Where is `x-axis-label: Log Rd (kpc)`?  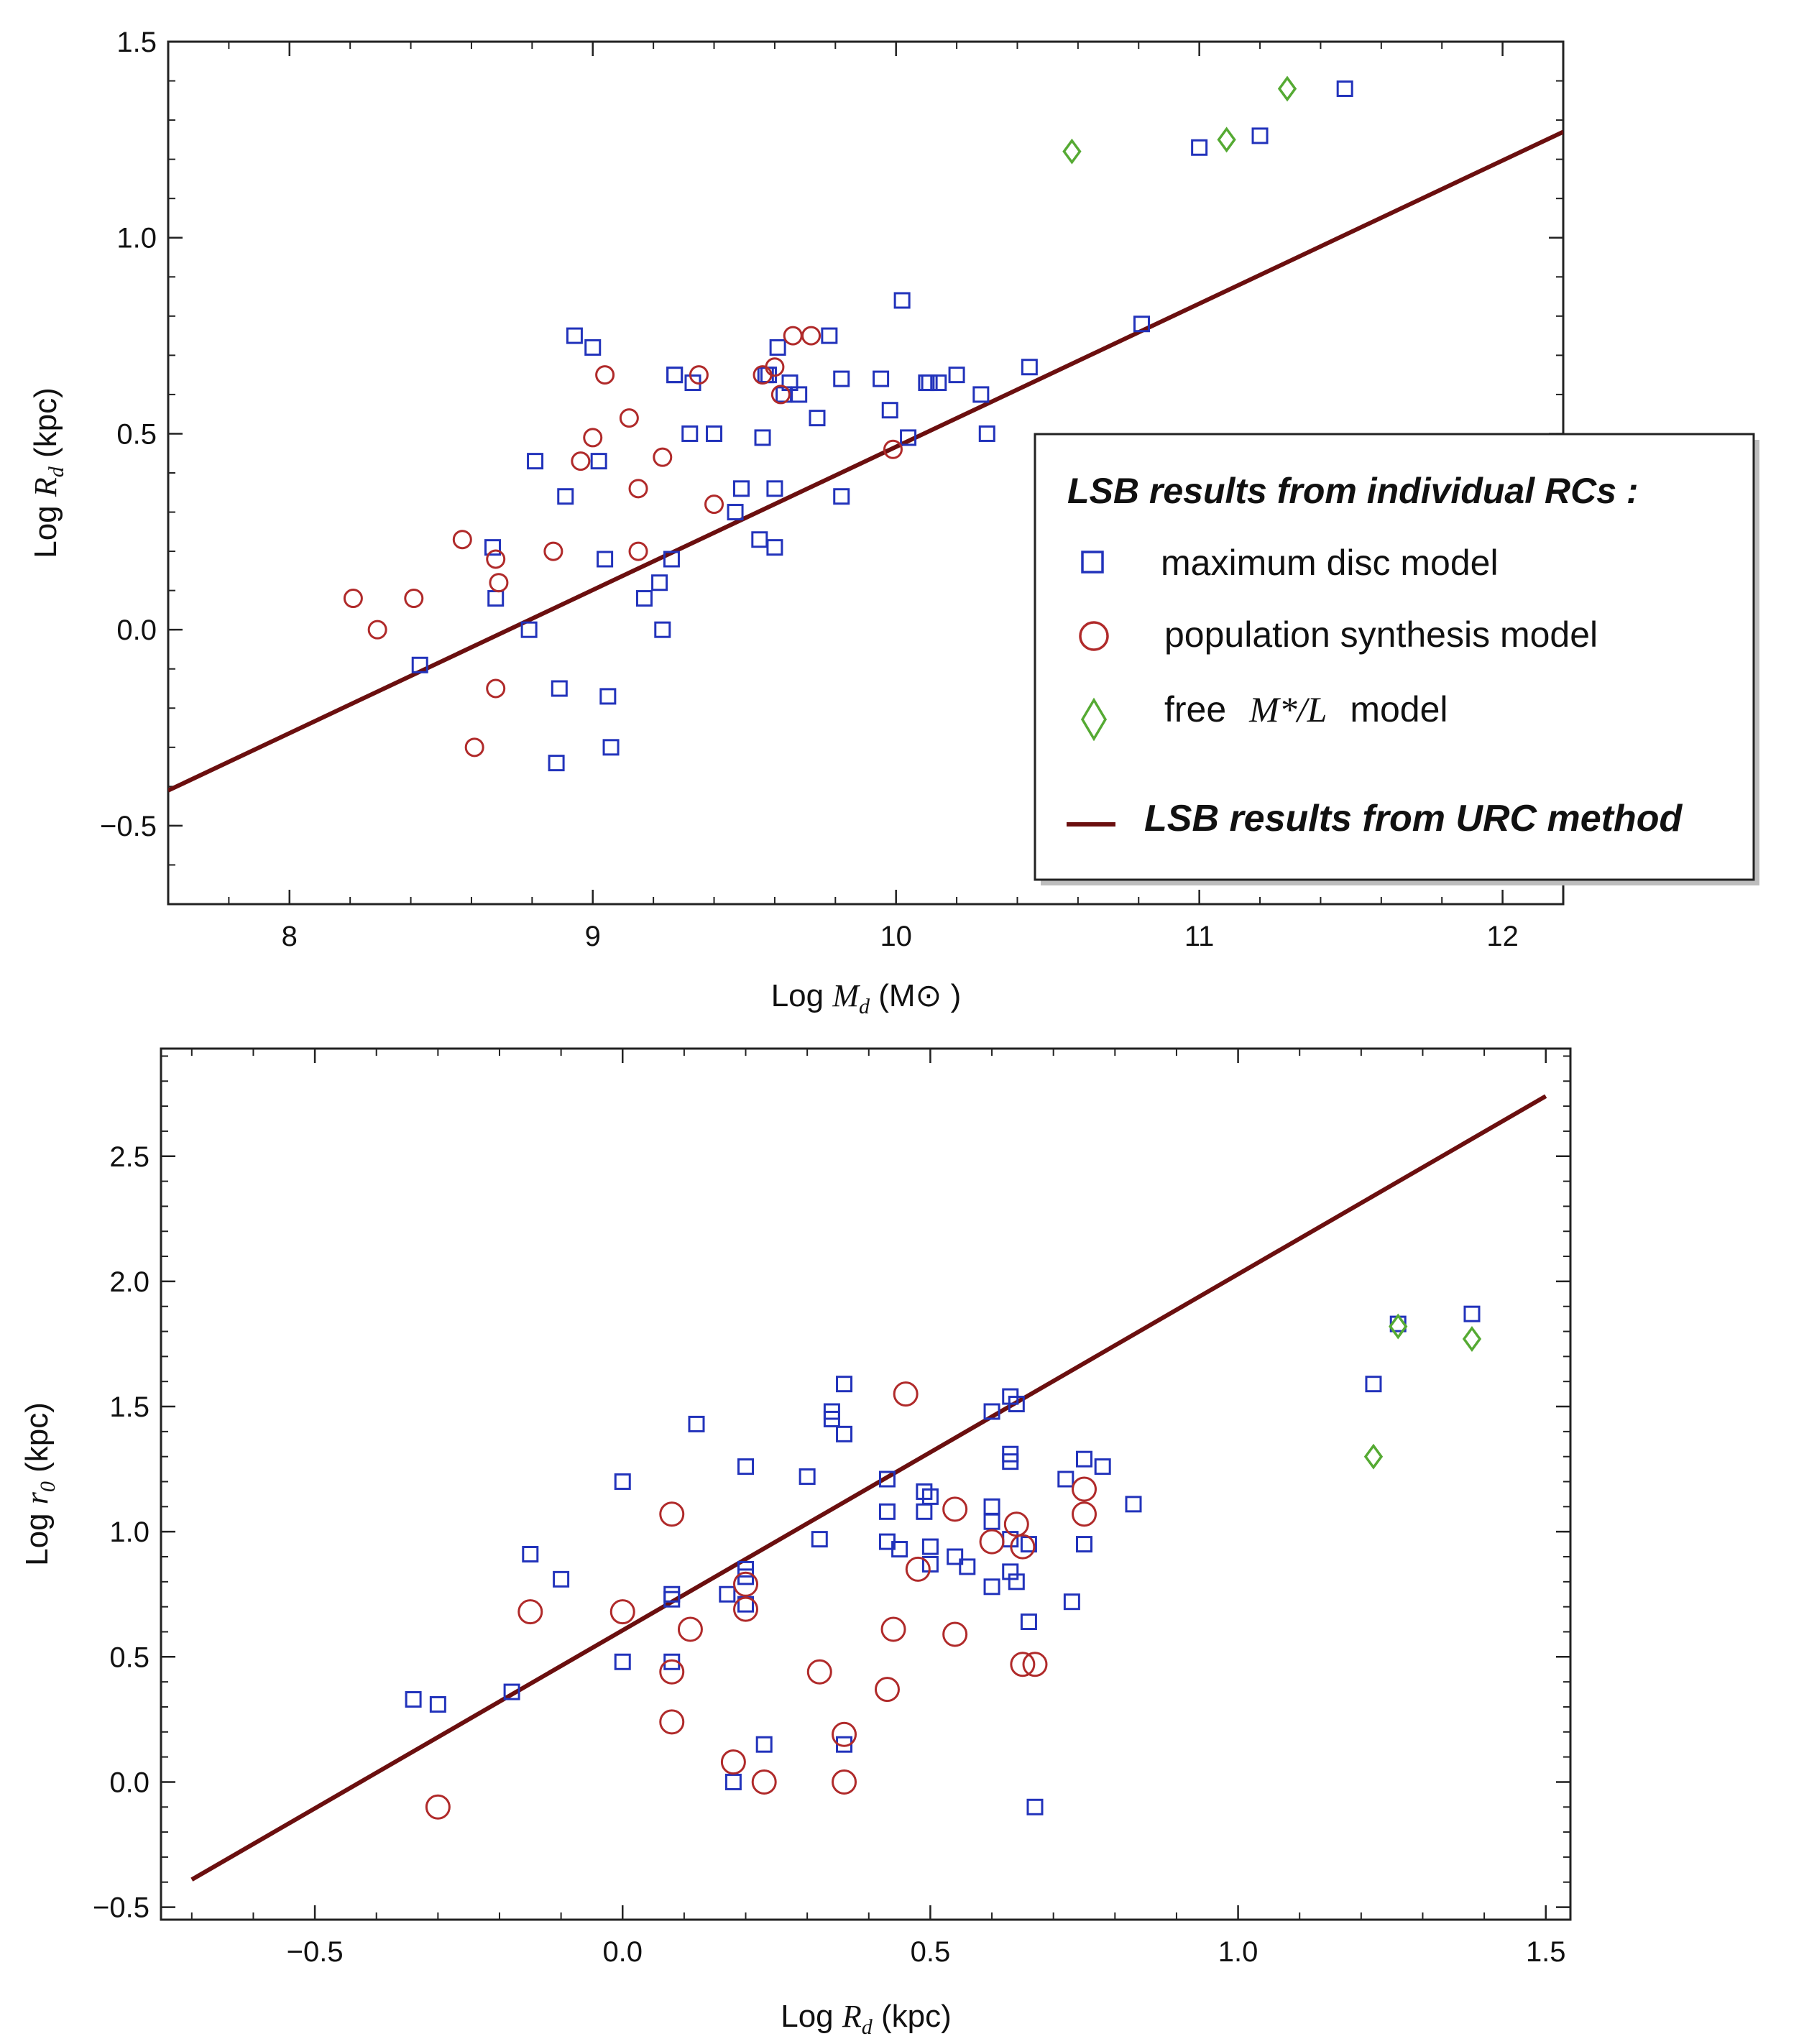
x-axis-label: Log Rd (kpc) is located at coordinates (866, 2019).